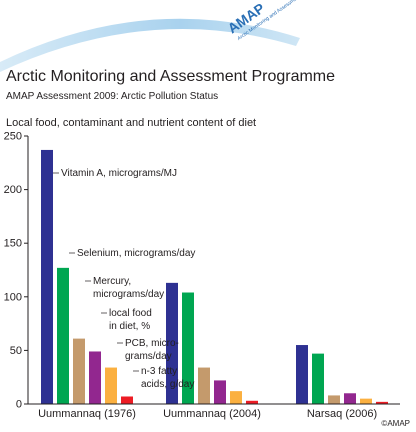 This screenshot has width=416, height=432. I want to click on y-tick-label: 150, so click(13, 244).